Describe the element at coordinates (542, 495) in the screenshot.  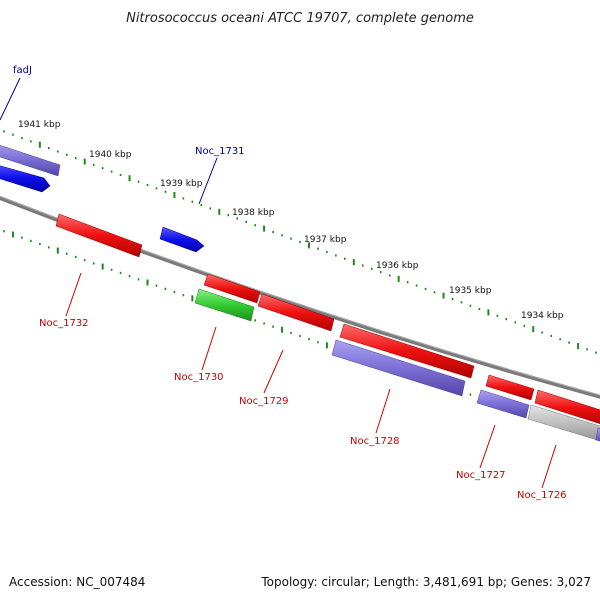
I see `gene-label-noc-1726: Noc_1726` at that location.